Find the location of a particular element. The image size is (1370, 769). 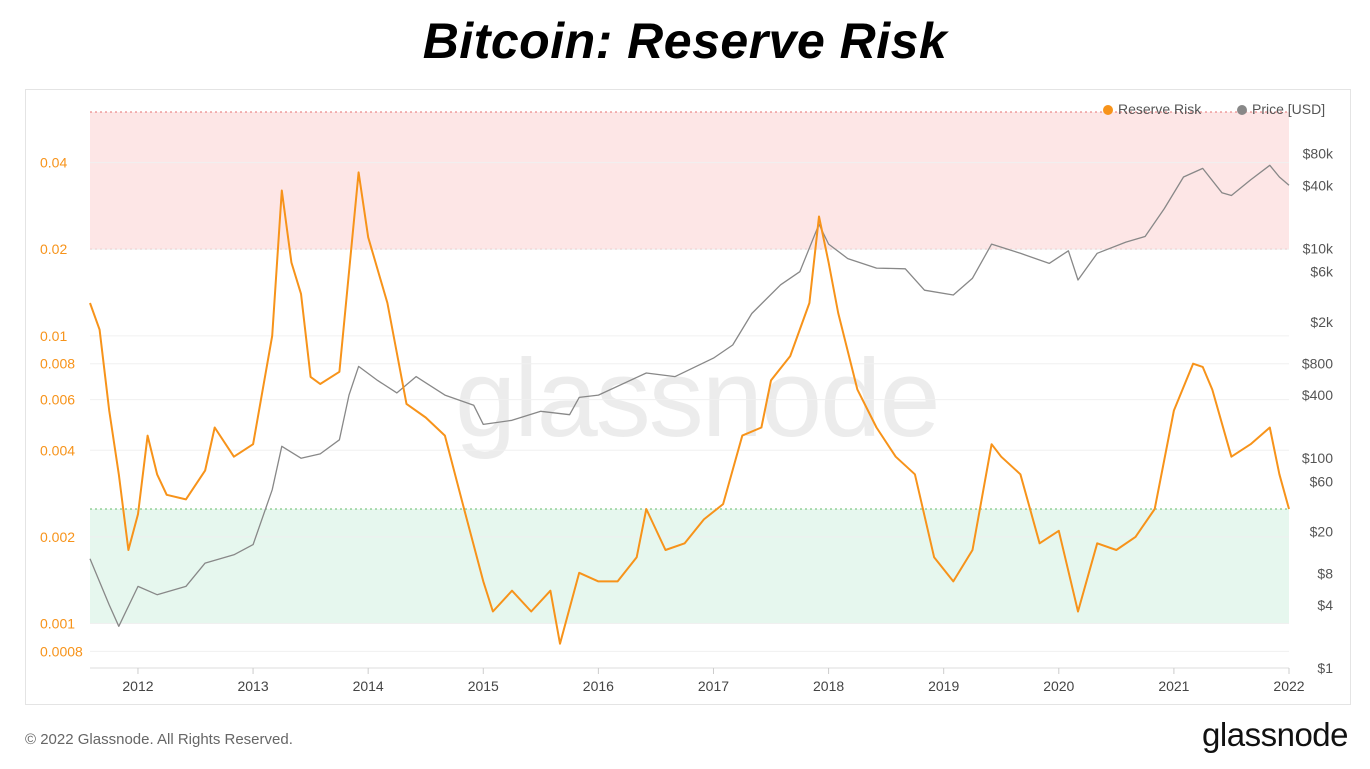

right-tick-label: $20 is located at coordinates (1322, 532).